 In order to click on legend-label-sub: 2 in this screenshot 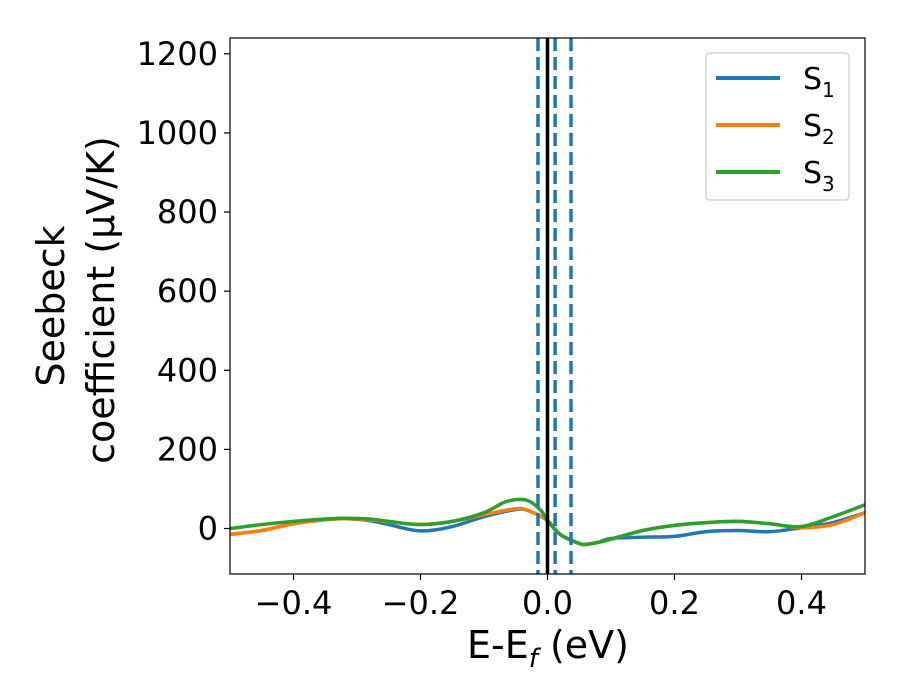, I will do `click(828, 137)`.